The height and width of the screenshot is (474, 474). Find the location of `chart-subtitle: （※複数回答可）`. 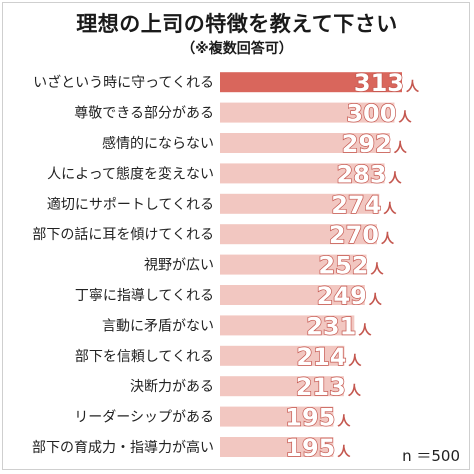

chart-subtitle: （※複数回答可） is located at coordinates (237, 49).